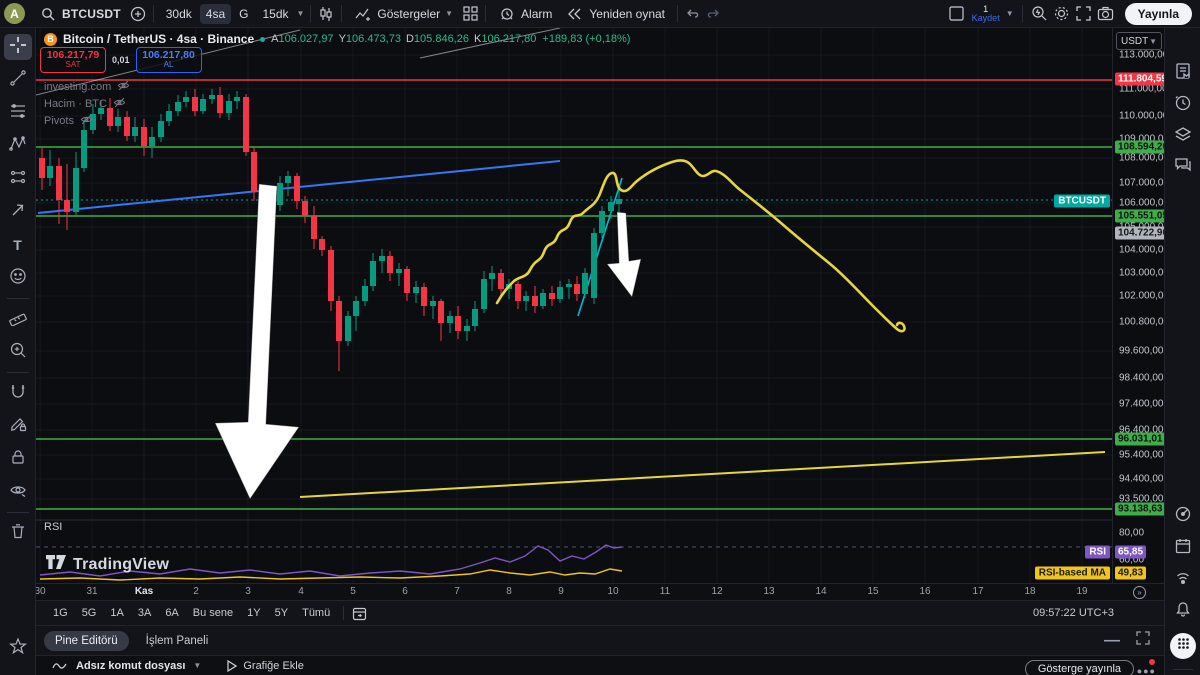 This screenshot has height=675, width=1200. Describe the element at coordinates (344, 613) in the screenshot. I see `divider` at that location.